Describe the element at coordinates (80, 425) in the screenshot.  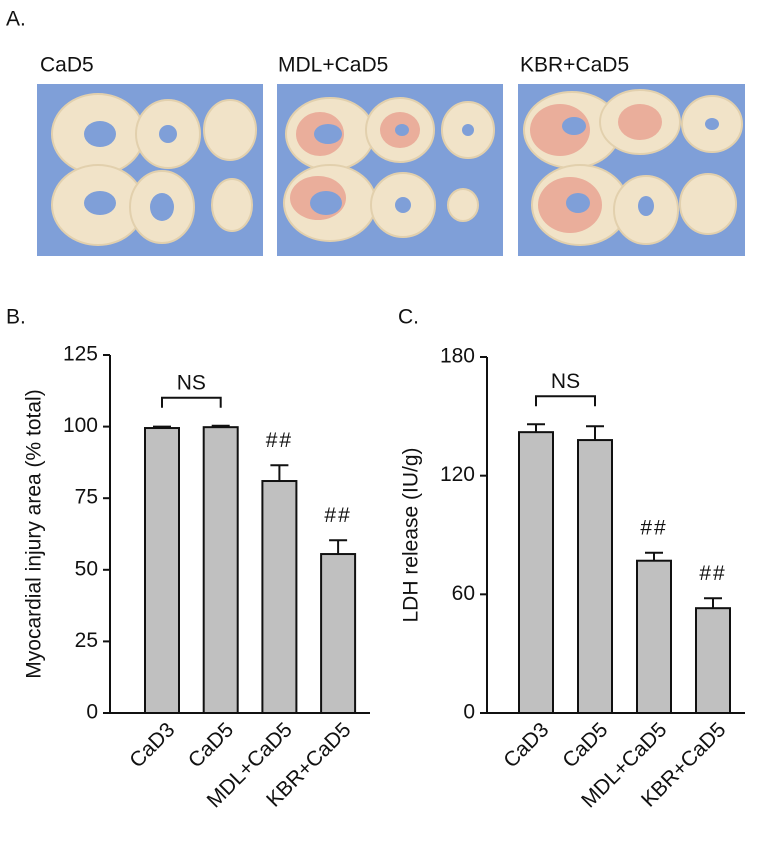
I see `y-tick-label: 100` at that location.